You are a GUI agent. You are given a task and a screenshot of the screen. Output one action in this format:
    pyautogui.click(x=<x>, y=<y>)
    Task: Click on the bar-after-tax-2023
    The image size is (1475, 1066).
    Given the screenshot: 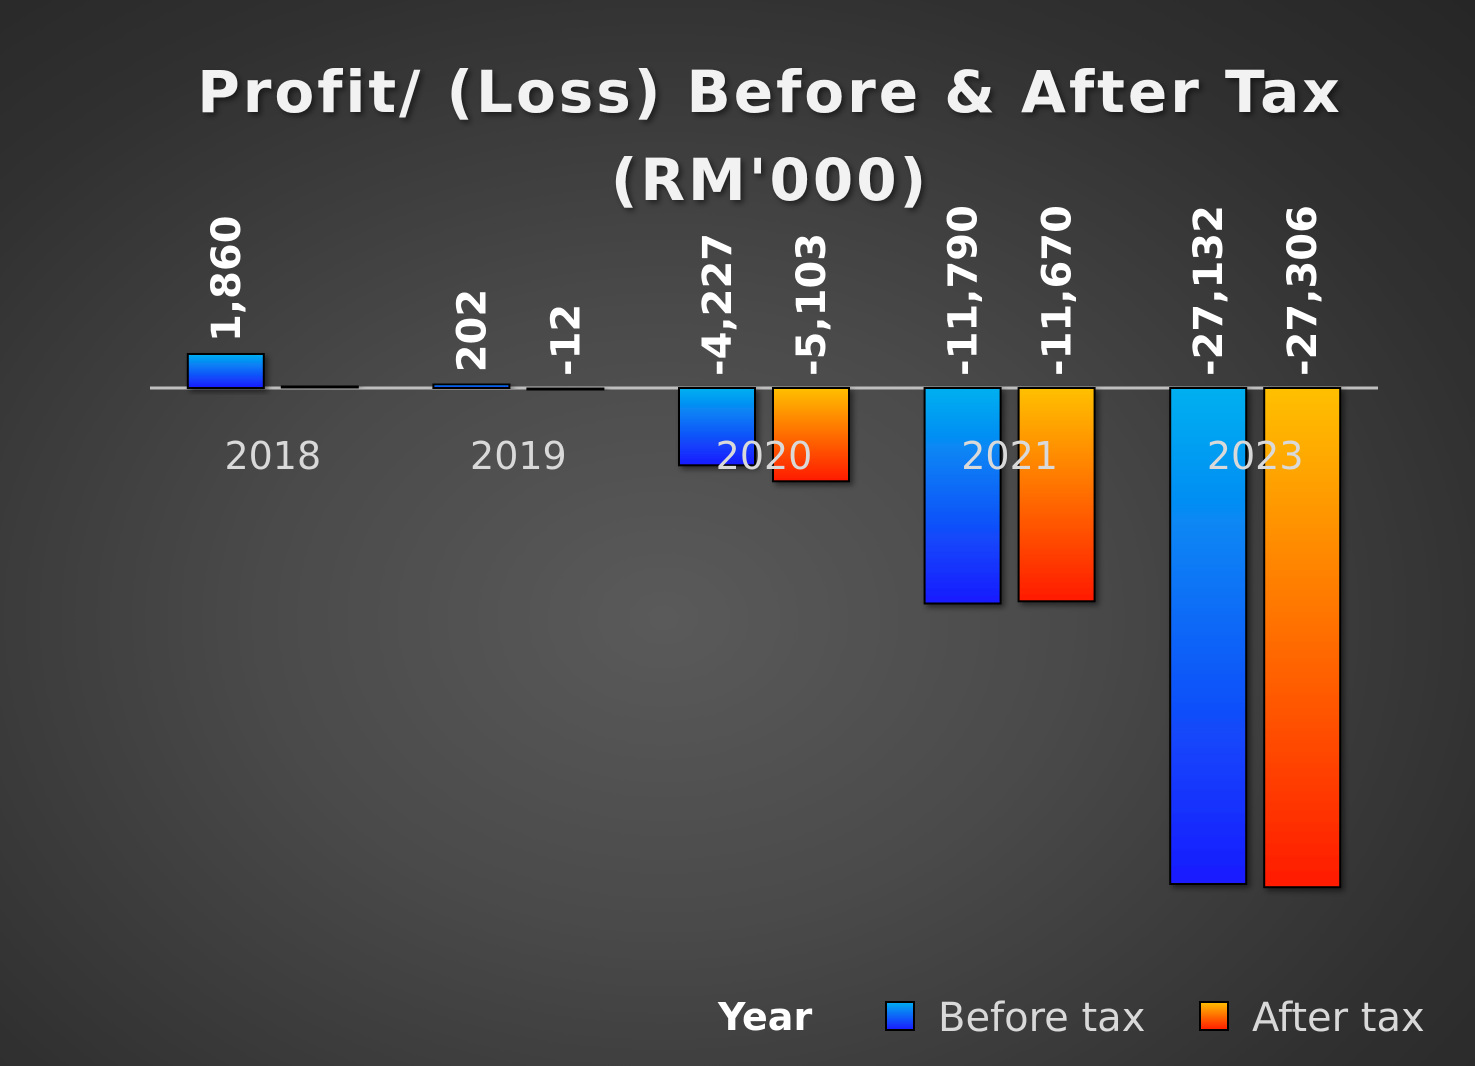 What is the action you would take?
    pyautogui.click(x=1302, y=638)
    